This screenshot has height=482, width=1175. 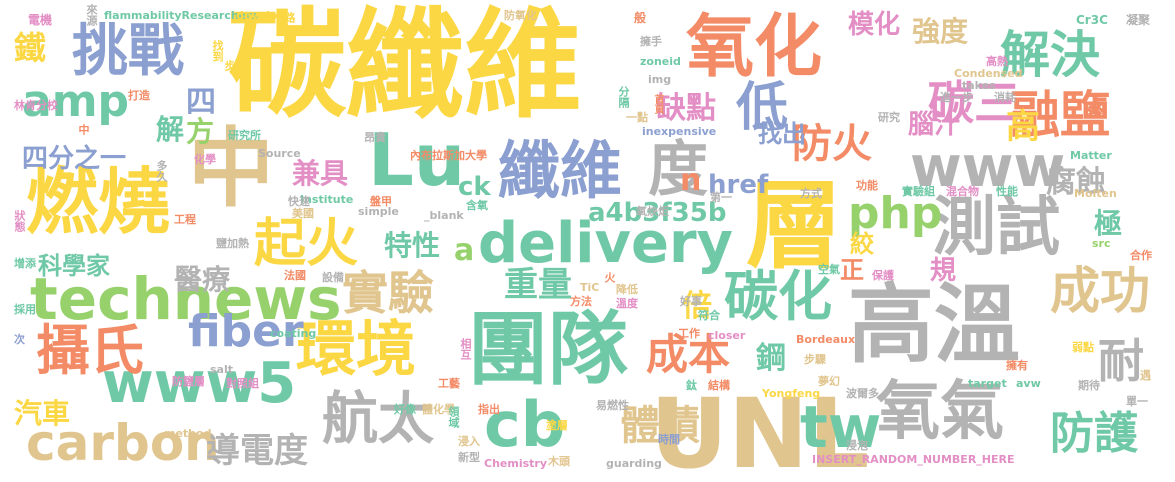 I want to click on word: 正, so click(x=852, y=270).